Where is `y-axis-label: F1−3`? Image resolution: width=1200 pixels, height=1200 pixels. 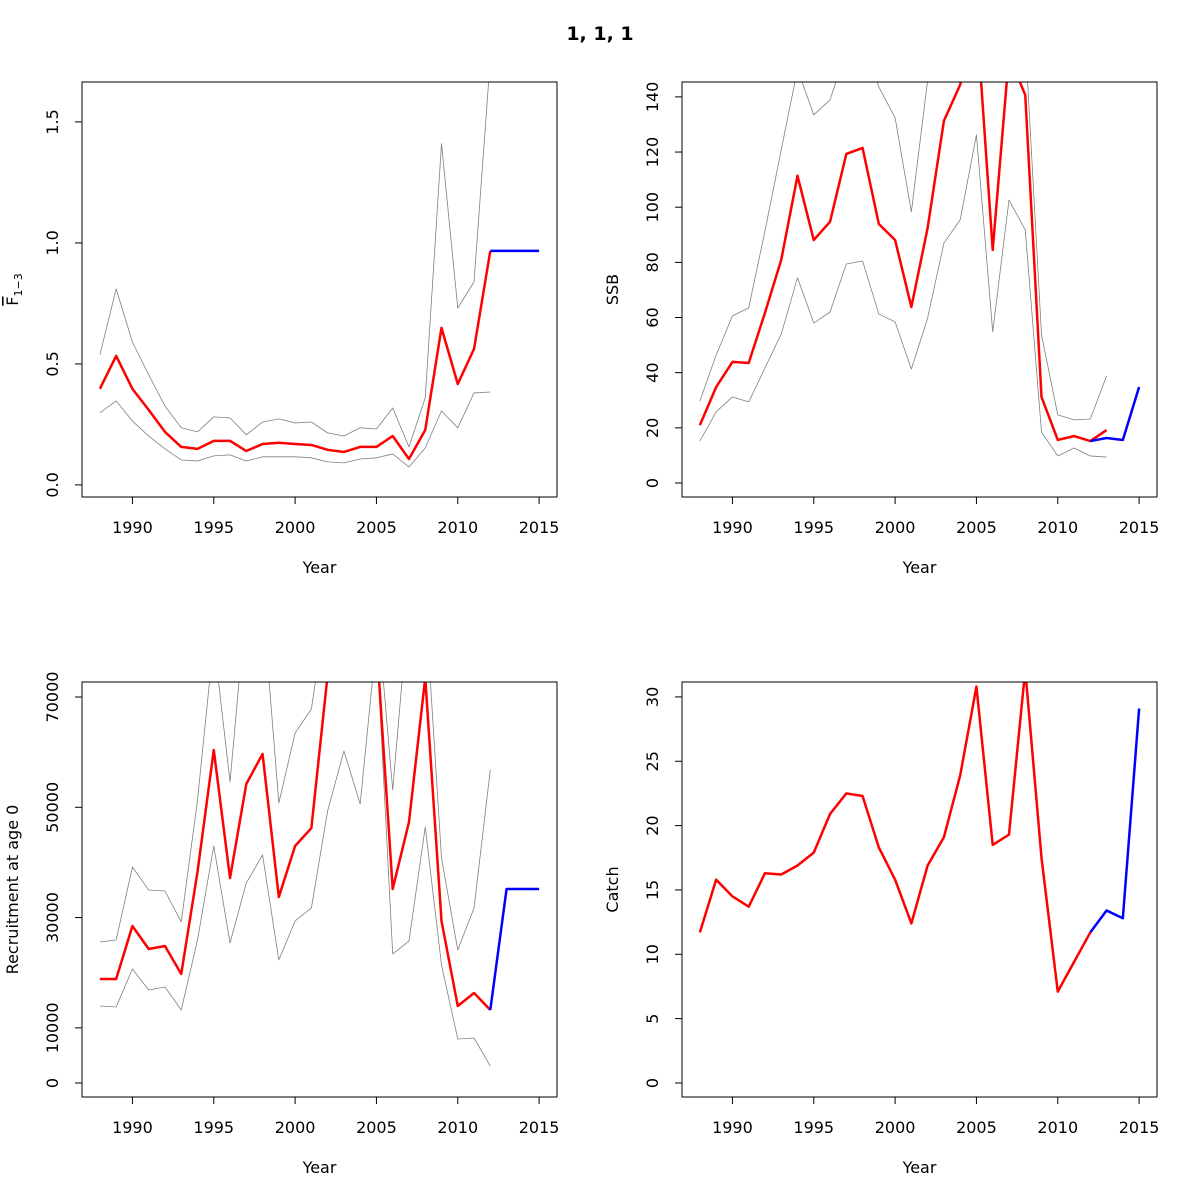 y-axis-label: F1−3 is located at coordinates (14, 289).